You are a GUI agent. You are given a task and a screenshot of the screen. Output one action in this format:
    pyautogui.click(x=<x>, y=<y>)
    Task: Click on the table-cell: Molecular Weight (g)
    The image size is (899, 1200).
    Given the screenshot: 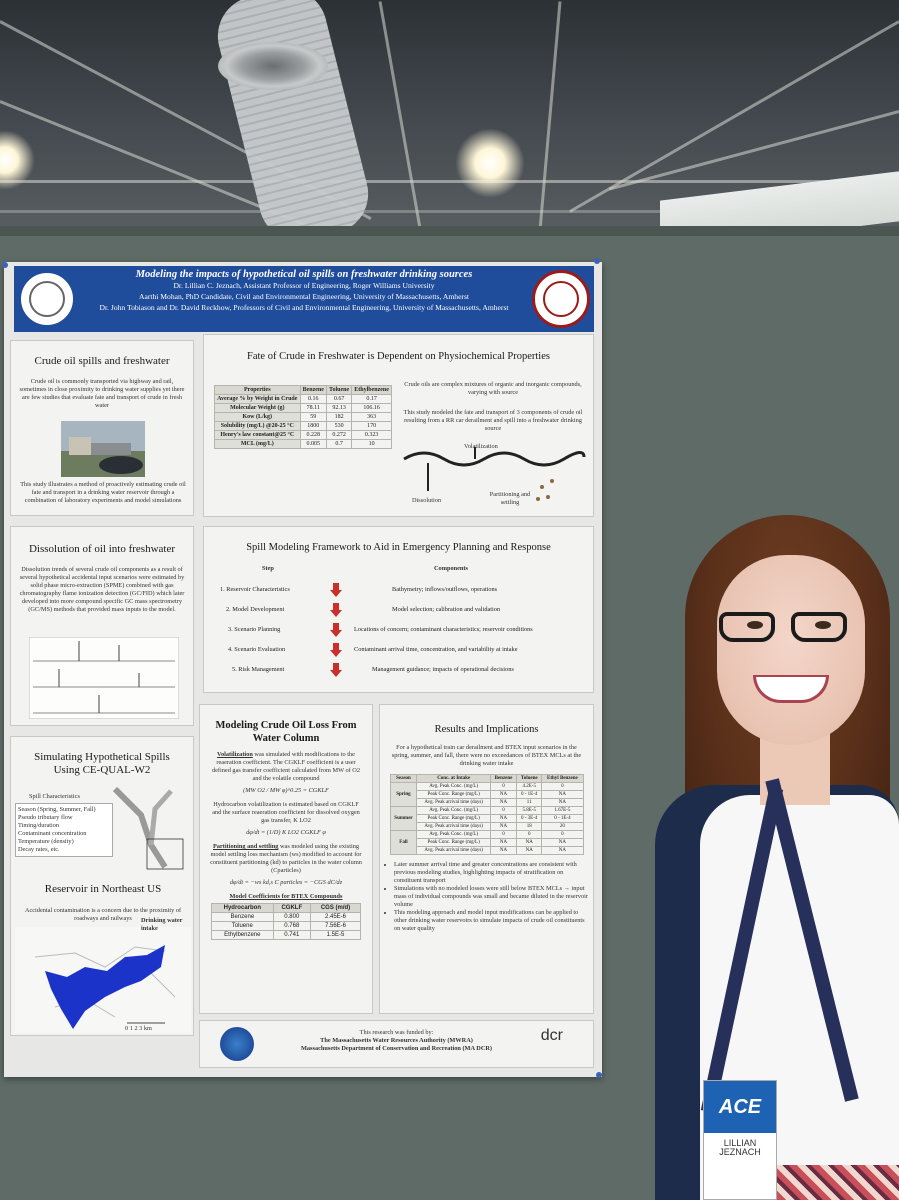 What is the action you would take?
    pyautogui.click(x=257, y=408)
    